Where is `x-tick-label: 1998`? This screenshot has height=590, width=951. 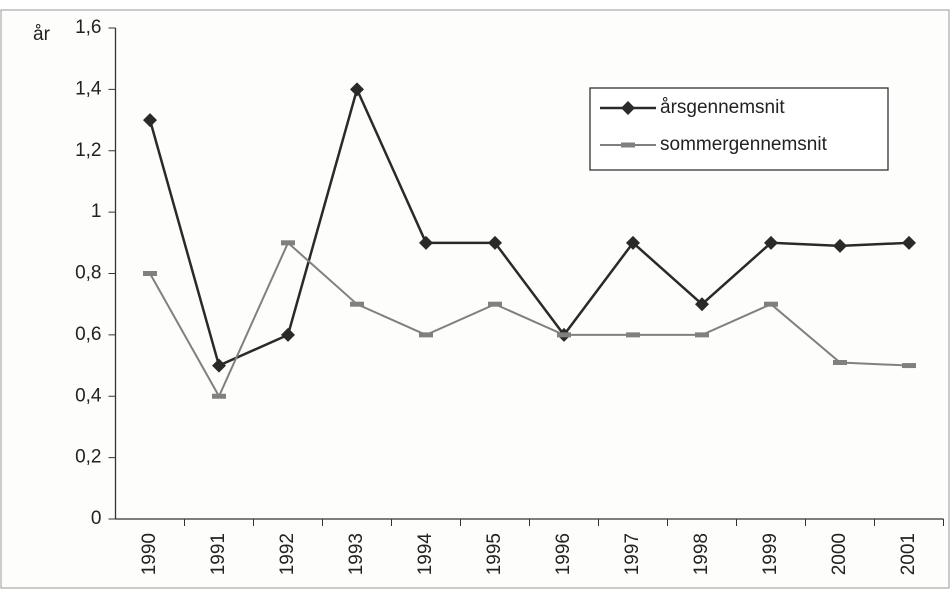
x-tick-label: 1998 is located at coordinates (701, 554).